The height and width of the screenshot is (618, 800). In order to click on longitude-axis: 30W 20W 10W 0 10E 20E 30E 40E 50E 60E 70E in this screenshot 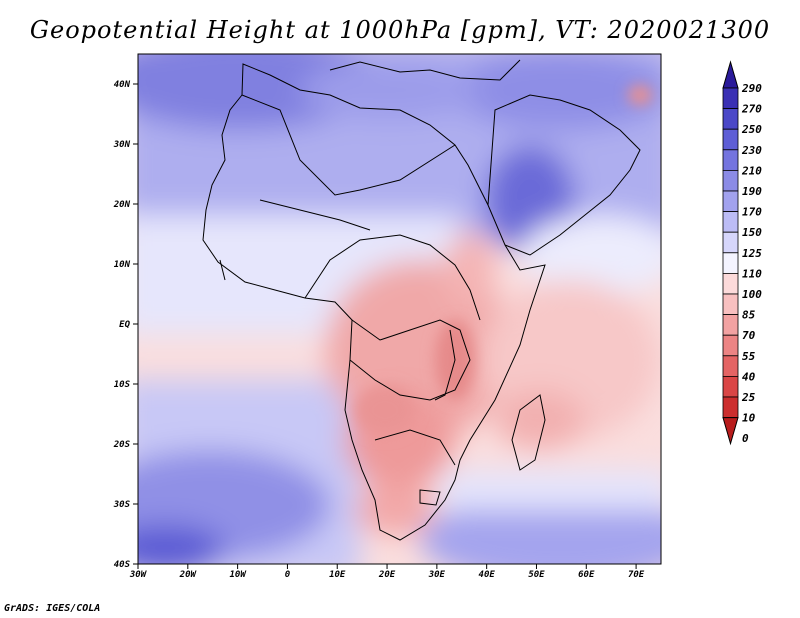, I will do `click(387, 572)`.